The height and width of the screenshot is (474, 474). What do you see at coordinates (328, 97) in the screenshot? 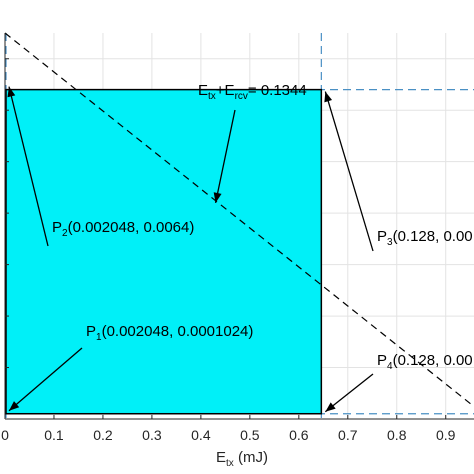
I see `arrow-p3-head` at bounding box center [328, 97].